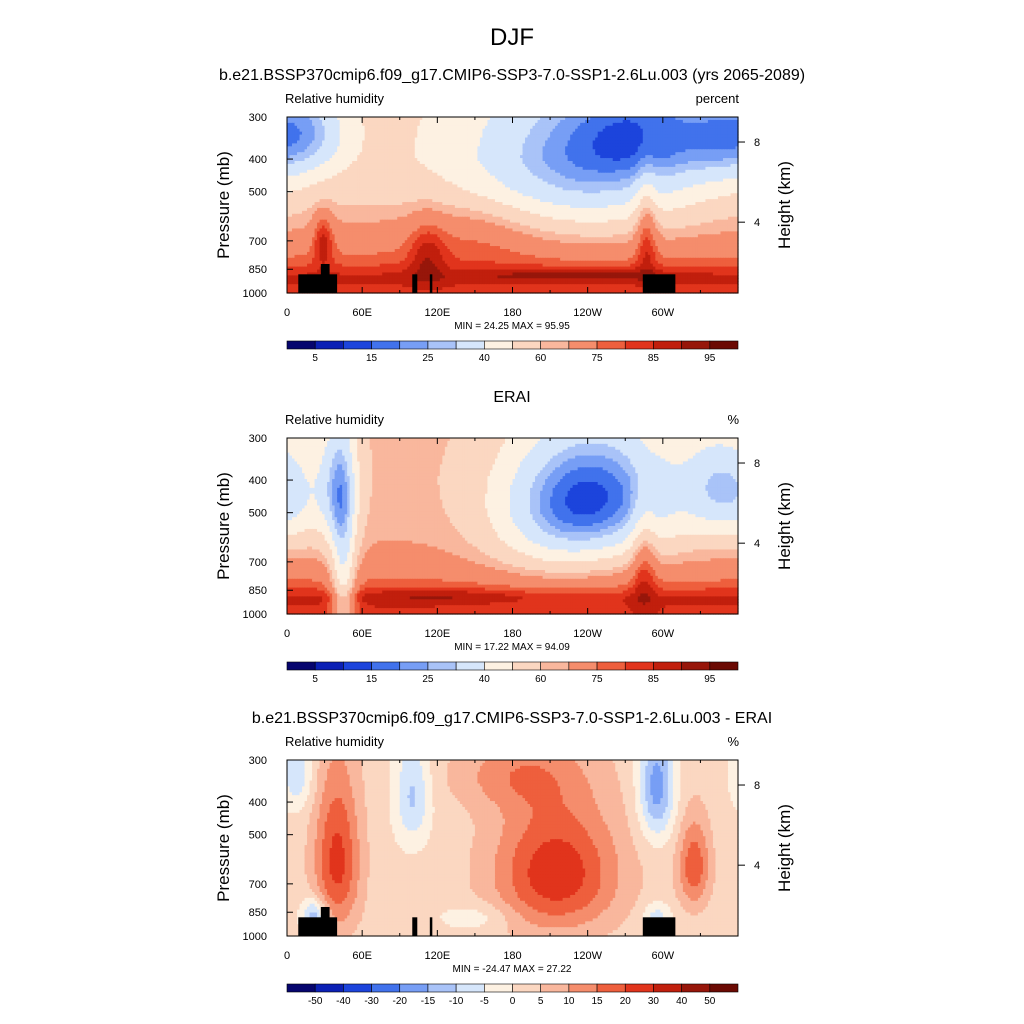 The width and height of the screenshot is (1024, 1024). Describe the element at coordinates (718, 98) in the screenshot. I see `units-label: percent` at that location.